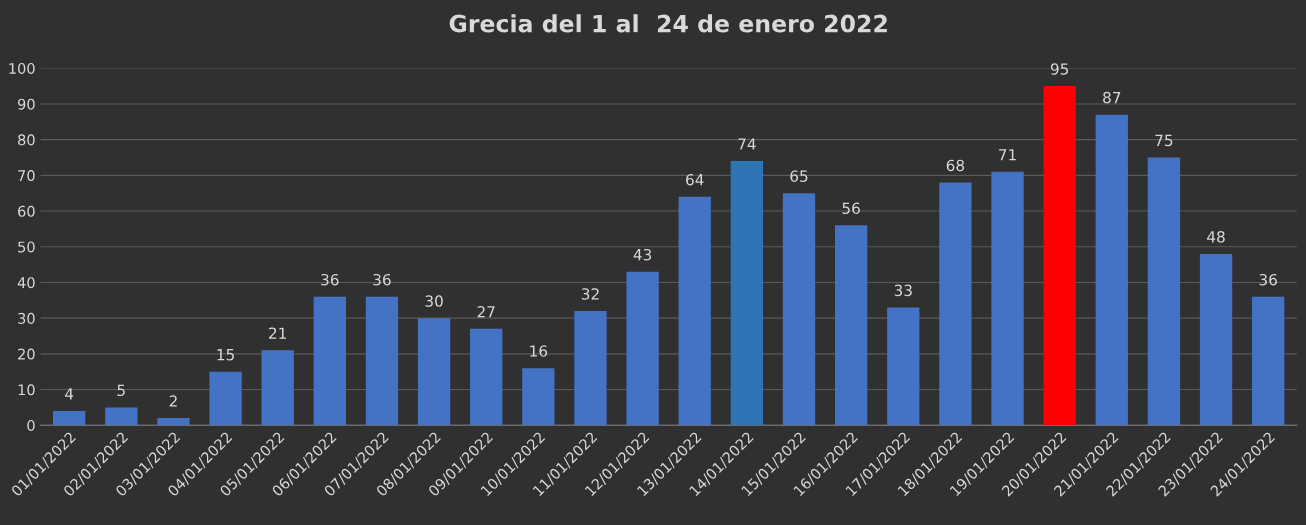  What do you see at coordinates (277, 333) in the screenshot?
I see `data-label: 21` at bounding box center [277, 333].